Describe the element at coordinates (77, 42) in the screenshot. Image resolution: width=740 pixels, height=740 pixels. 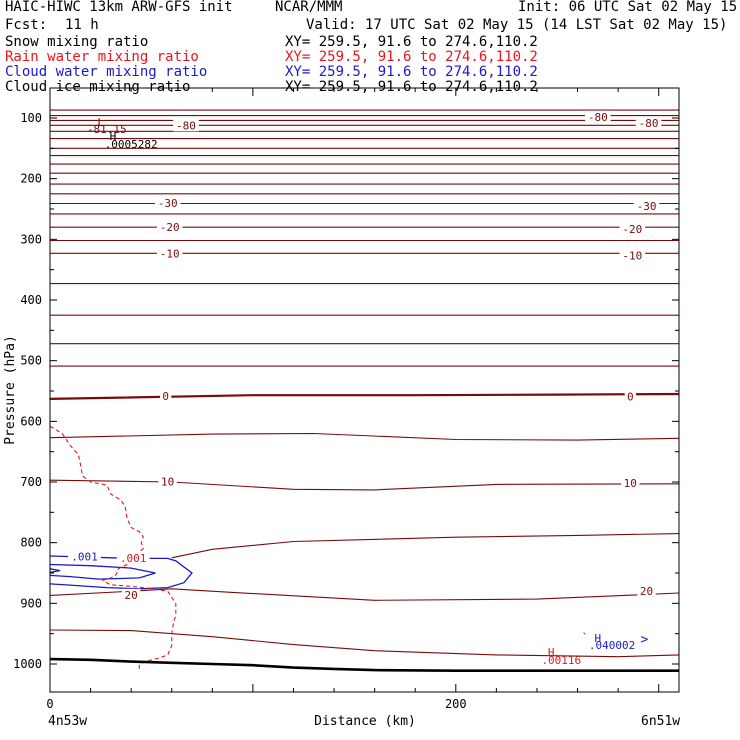
I see `field-snow-name: Snow mixing ratio` at that location.